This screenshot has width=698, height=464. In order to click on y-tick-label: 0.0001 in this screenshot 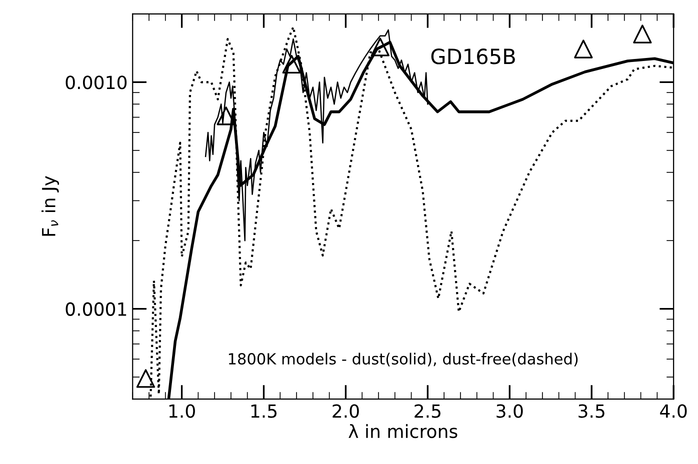, I will do `click(96, 309)`.